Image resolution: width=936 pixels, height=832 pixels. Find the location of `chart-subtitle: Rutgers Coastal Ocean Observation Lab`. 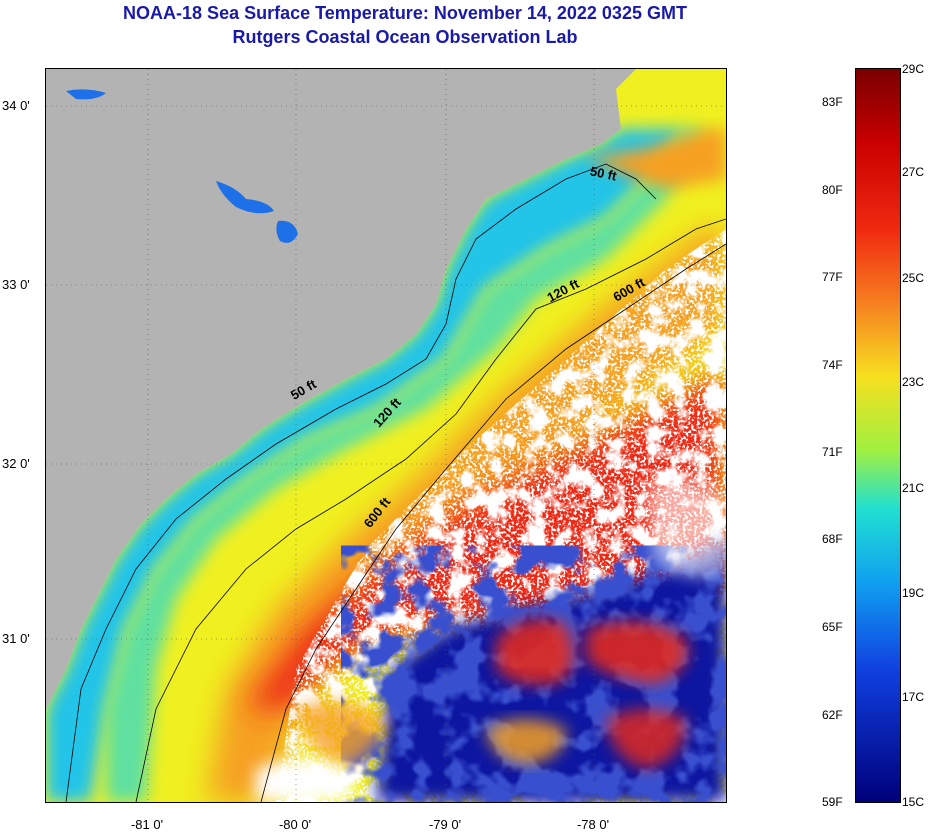

chart-subtitle: Rutgers Coastal Ocean Observation Lab is located at coordinates (405, 37).